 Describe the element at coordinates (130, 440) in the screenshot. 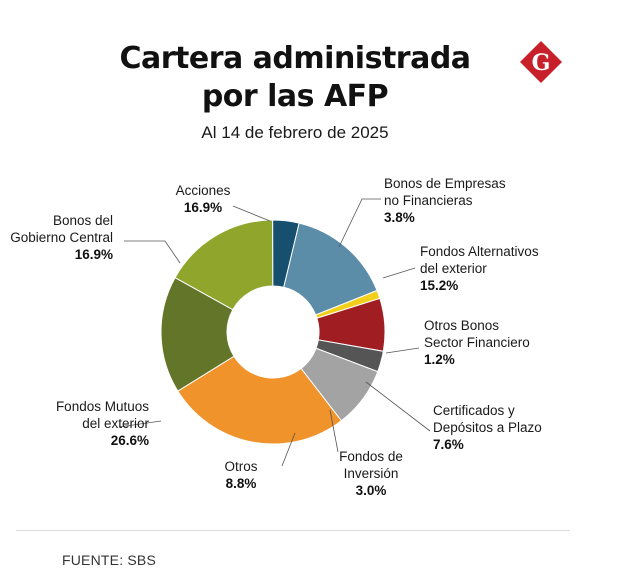

I see `slice-value-label: 26.6%` at that location.